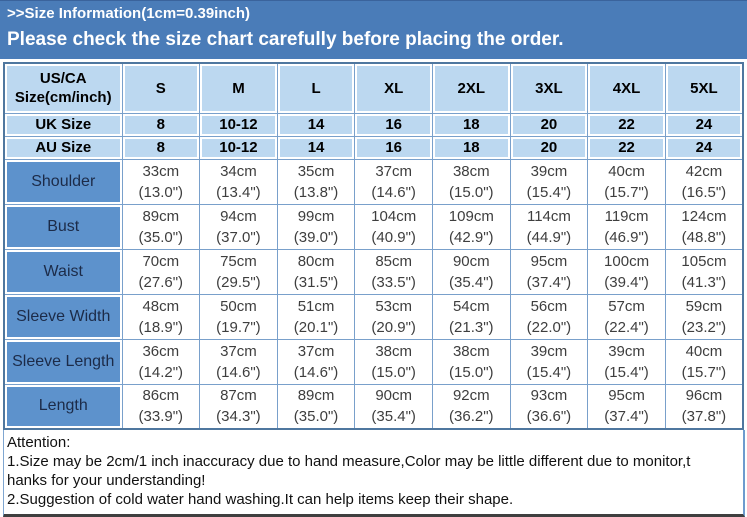 This screenshot has width=747, height=517. Describe the element at coordinates (316, 237) in the screenshot. I see `measurement-inch: (39.0")` at that location.